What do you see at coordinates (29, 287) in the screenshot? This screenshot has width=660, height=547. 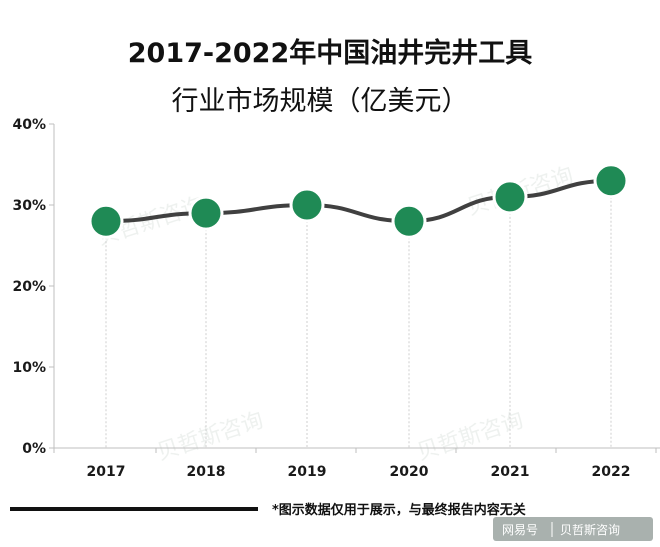 I see `y-tick-label: 20%` at bounding box center [29, 287].